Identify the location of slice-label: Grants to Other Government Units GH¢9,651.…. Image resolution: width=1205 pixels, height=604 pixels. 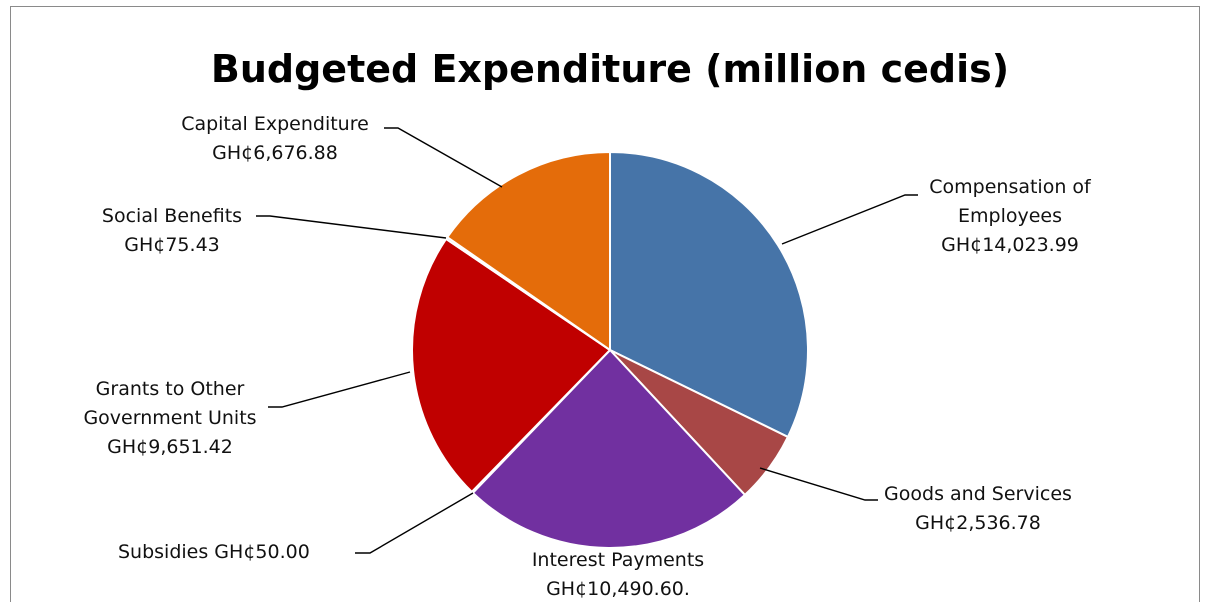
(169, 418).